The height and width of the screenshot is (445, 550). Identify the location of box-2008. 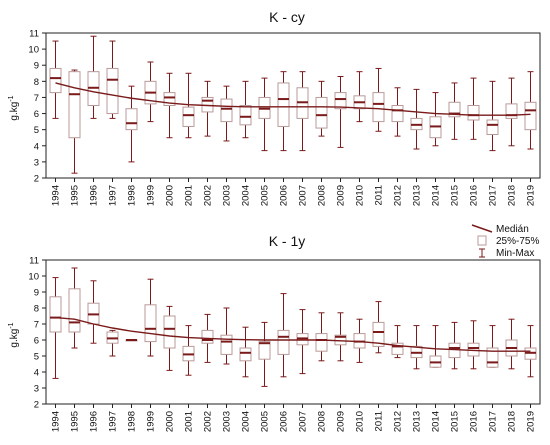
(321, 108).